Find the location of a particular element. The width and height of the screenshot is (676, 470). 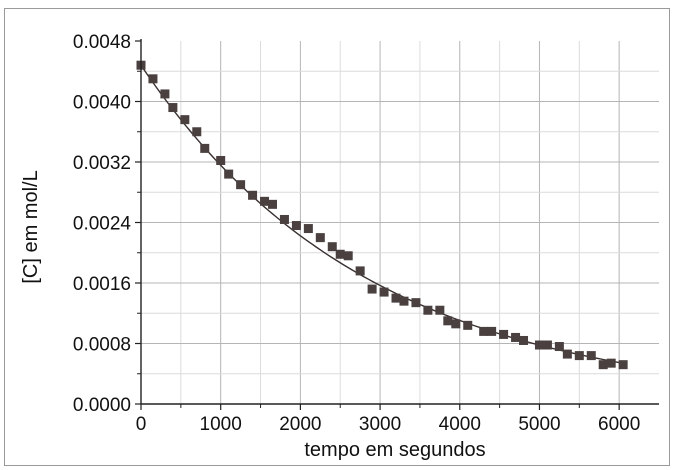

y-tick-label: 0.0016 is located at coordinates (102, 284).